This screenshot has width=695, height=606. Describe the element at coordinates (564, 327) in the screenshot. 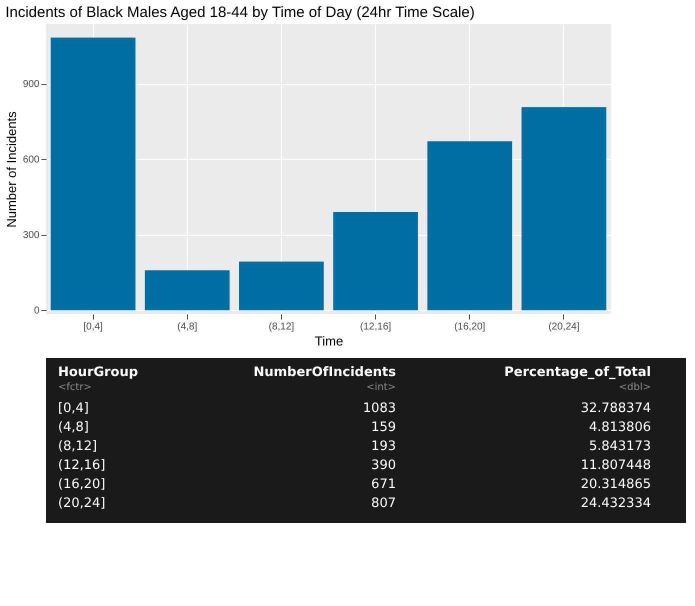

I see `x-tick-label: (20,24]` at that location.